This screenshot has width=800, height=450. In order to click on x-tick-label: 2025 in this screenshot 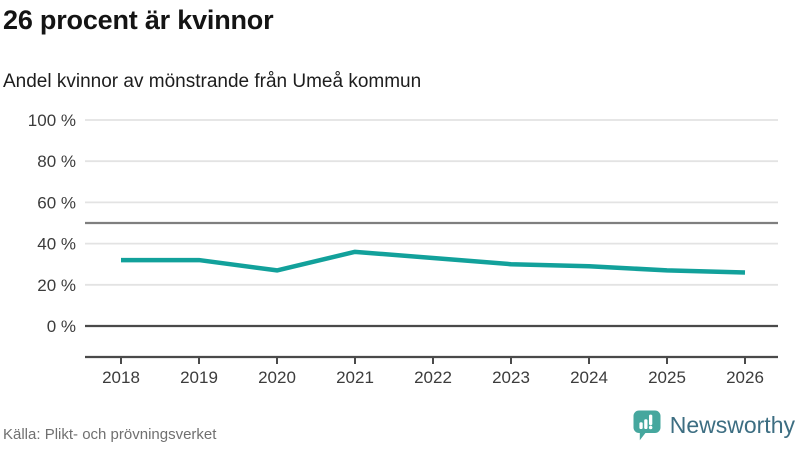, I will do `click(667, 377)`.